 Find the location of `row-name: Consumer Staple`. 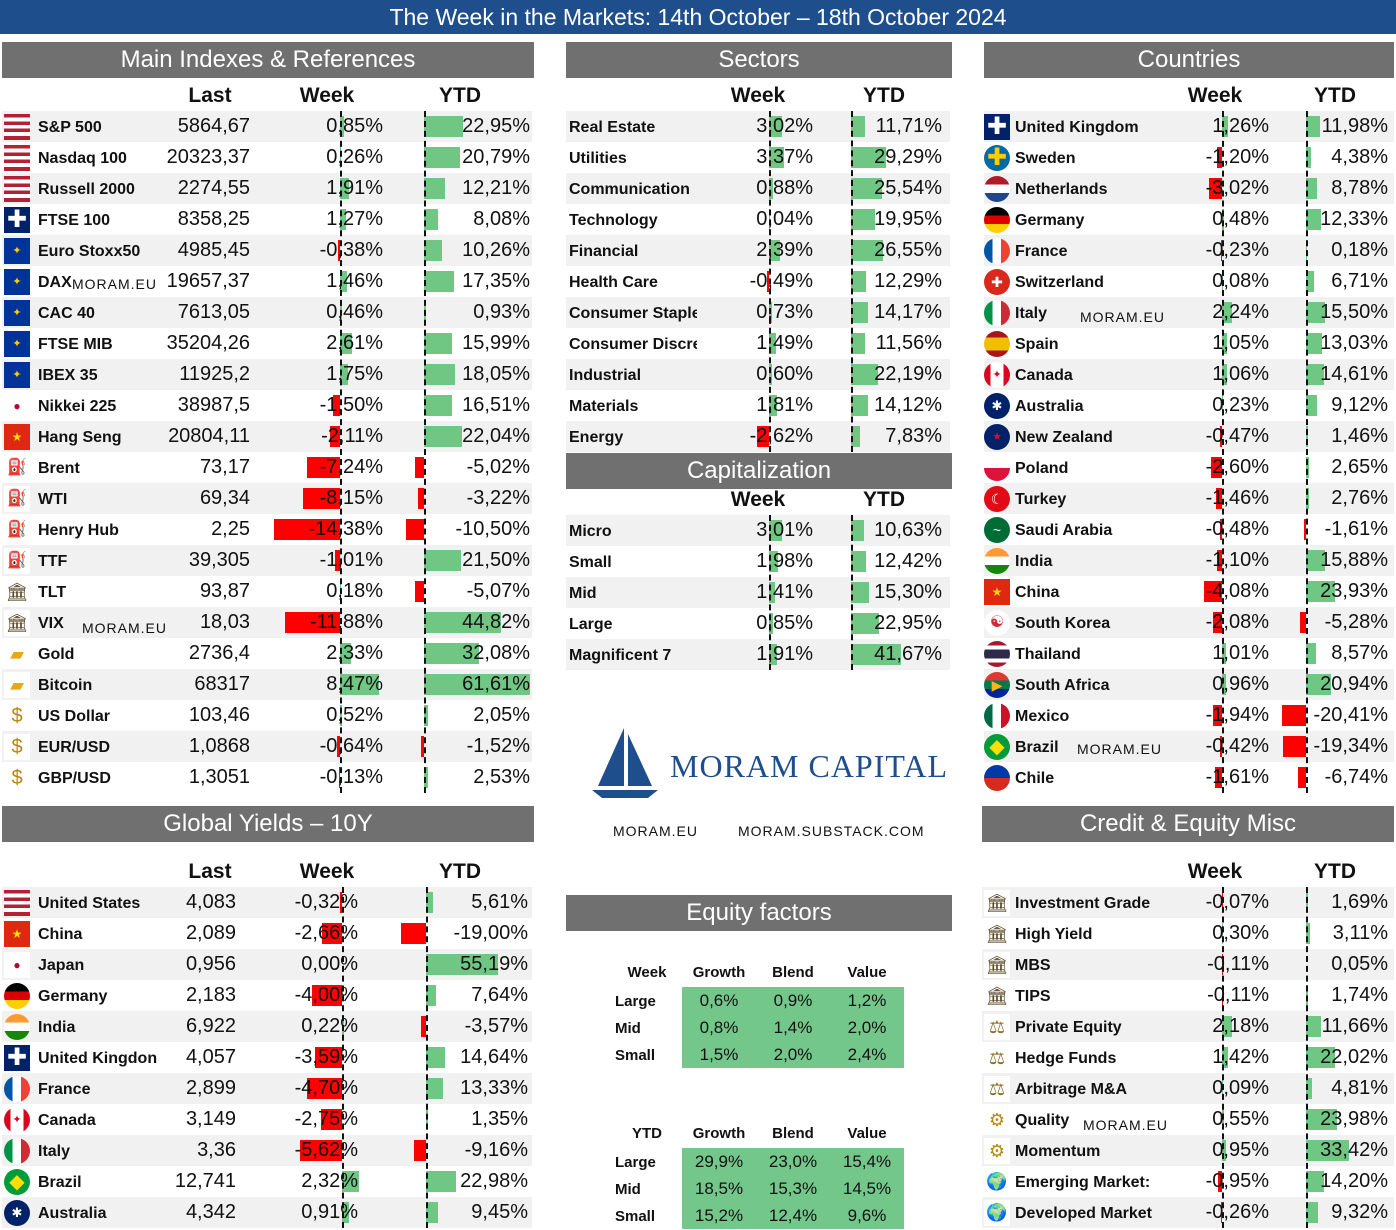

row-name: Consumer Staple is located at coordinates (633, 313).